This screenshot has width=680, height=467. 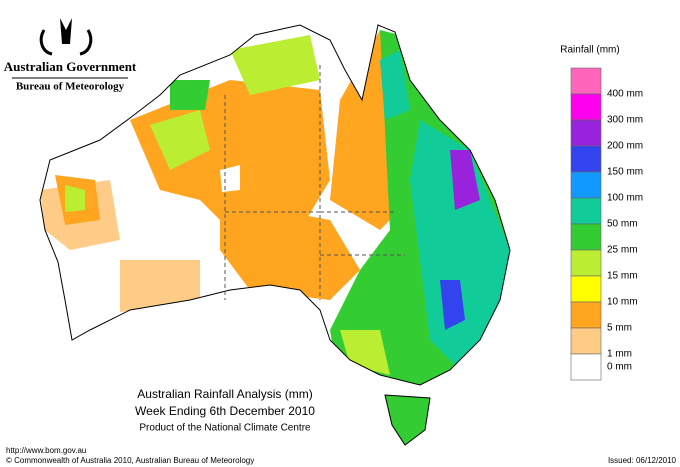 I want to click on legend-label: 300 mm, so click(x=625, y=120).